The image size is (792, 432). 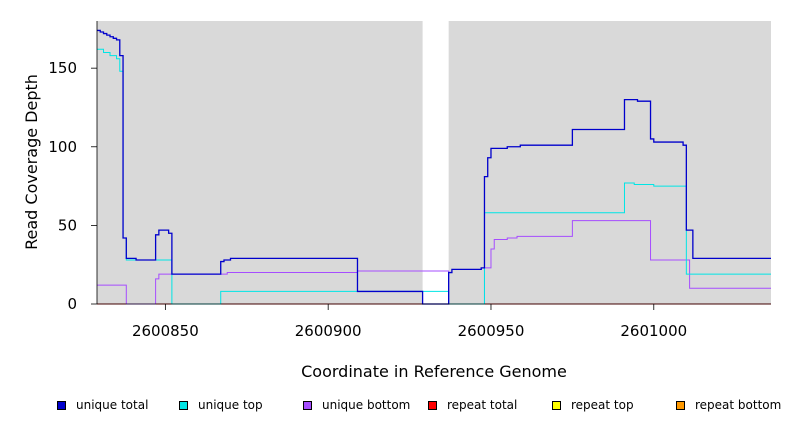 I want to click on y-ticks: 0 50 100 150, so click(x=72, y=186).